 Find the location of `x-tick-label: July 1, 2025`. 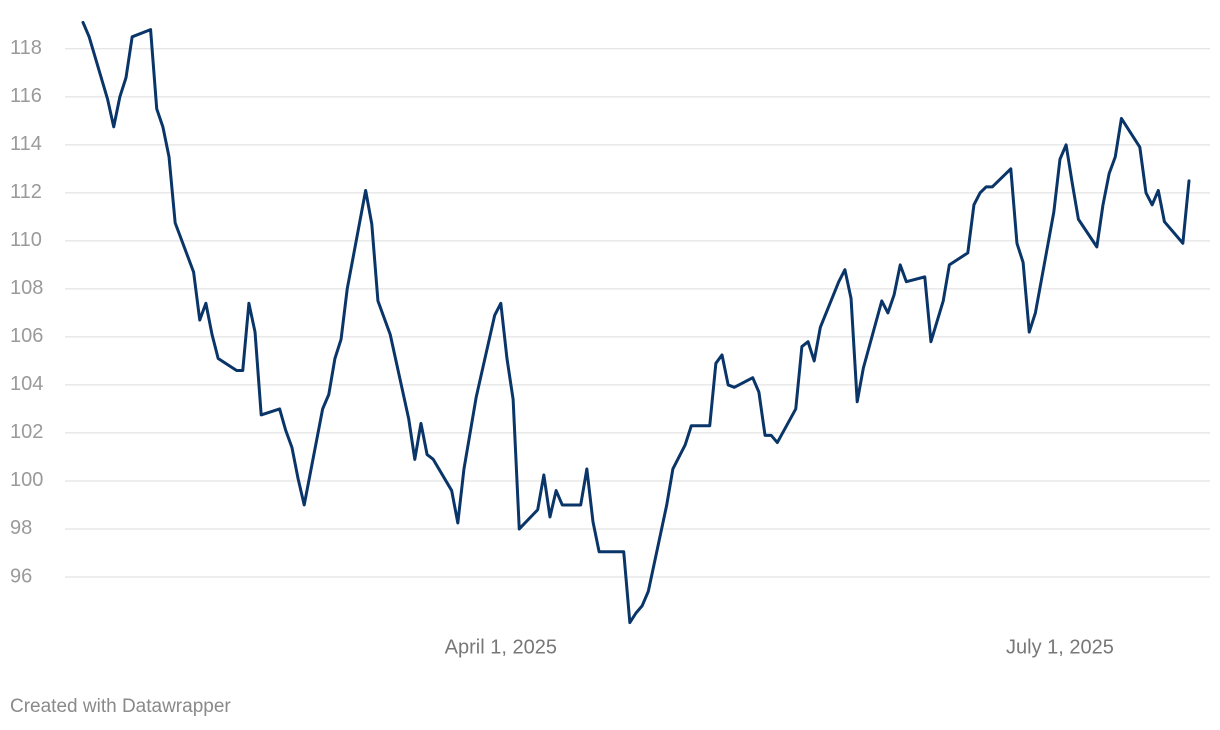

x-tick-label: July 1, 2025 is located at coordinates (1060, 647).